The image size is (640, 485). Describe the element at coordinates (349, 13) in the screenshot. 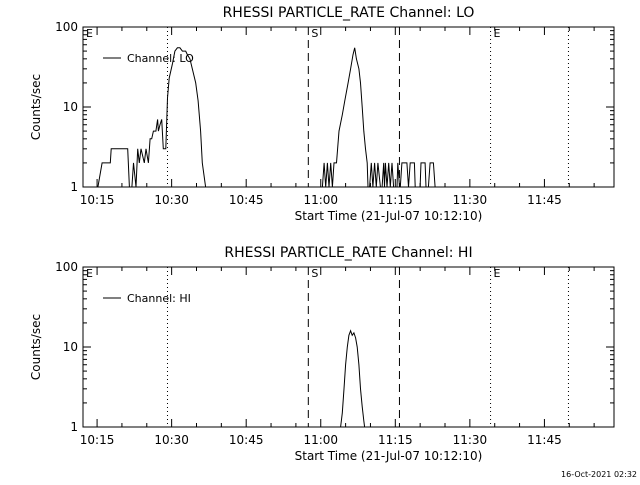

I see `chart-title: RHESSI PARTICLE_RATE Channel: LO` at that location.